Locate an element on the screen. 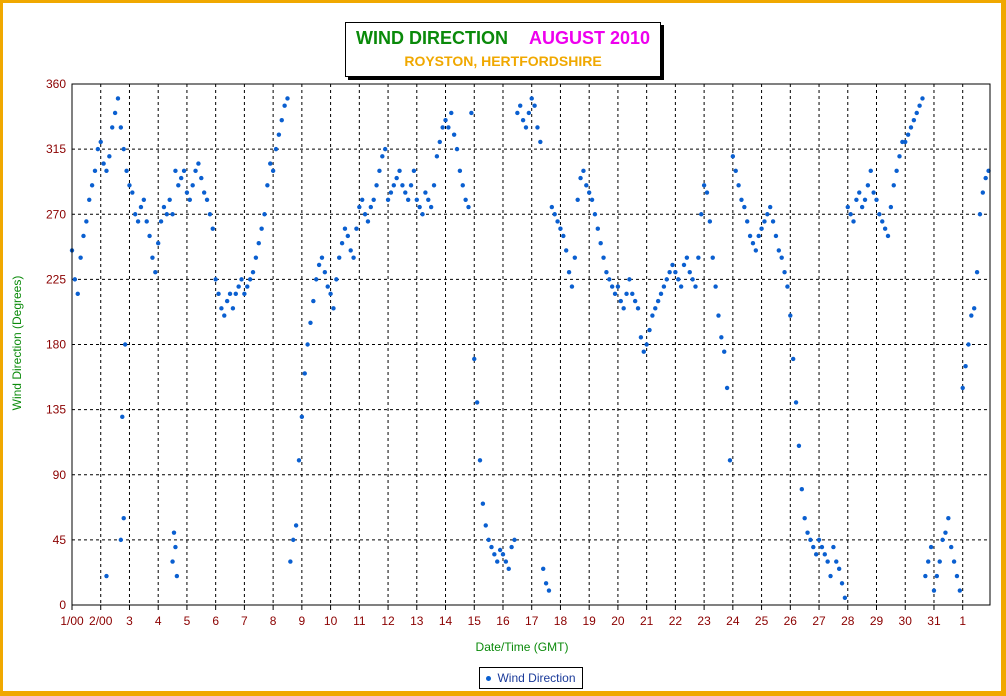  y-tick-label: 90 is located at coordinates (60, 475).